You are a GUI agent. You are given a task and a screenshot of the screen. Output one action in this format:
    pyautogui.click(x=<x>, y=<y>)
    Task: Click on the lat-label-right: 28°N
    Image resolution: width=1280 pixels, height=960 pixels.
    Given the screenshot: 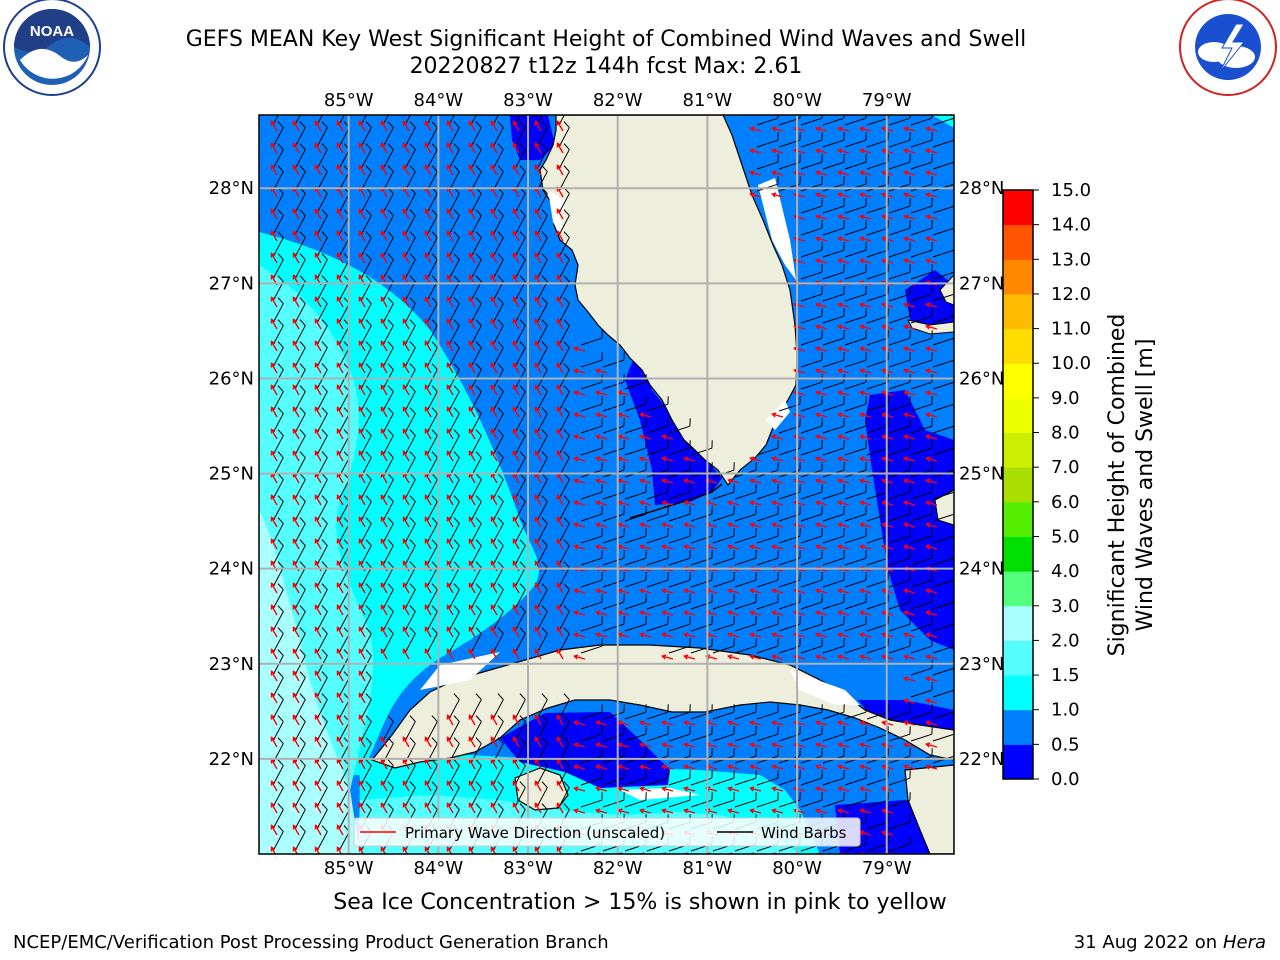 What is the action you would take?
    pyautogui.click(x=981, y=188)
    